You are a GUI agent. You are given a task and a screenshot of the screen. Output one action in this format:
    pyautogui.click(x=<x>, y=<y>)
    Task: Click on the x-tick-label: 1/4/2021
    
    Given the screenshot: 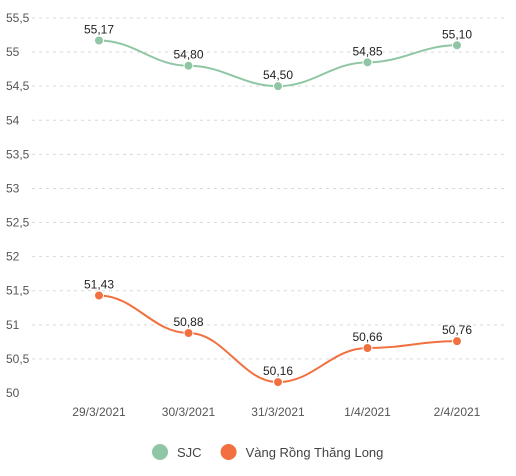 What is the action you would take?
    pyautogui.click(x=367, y=412)
    